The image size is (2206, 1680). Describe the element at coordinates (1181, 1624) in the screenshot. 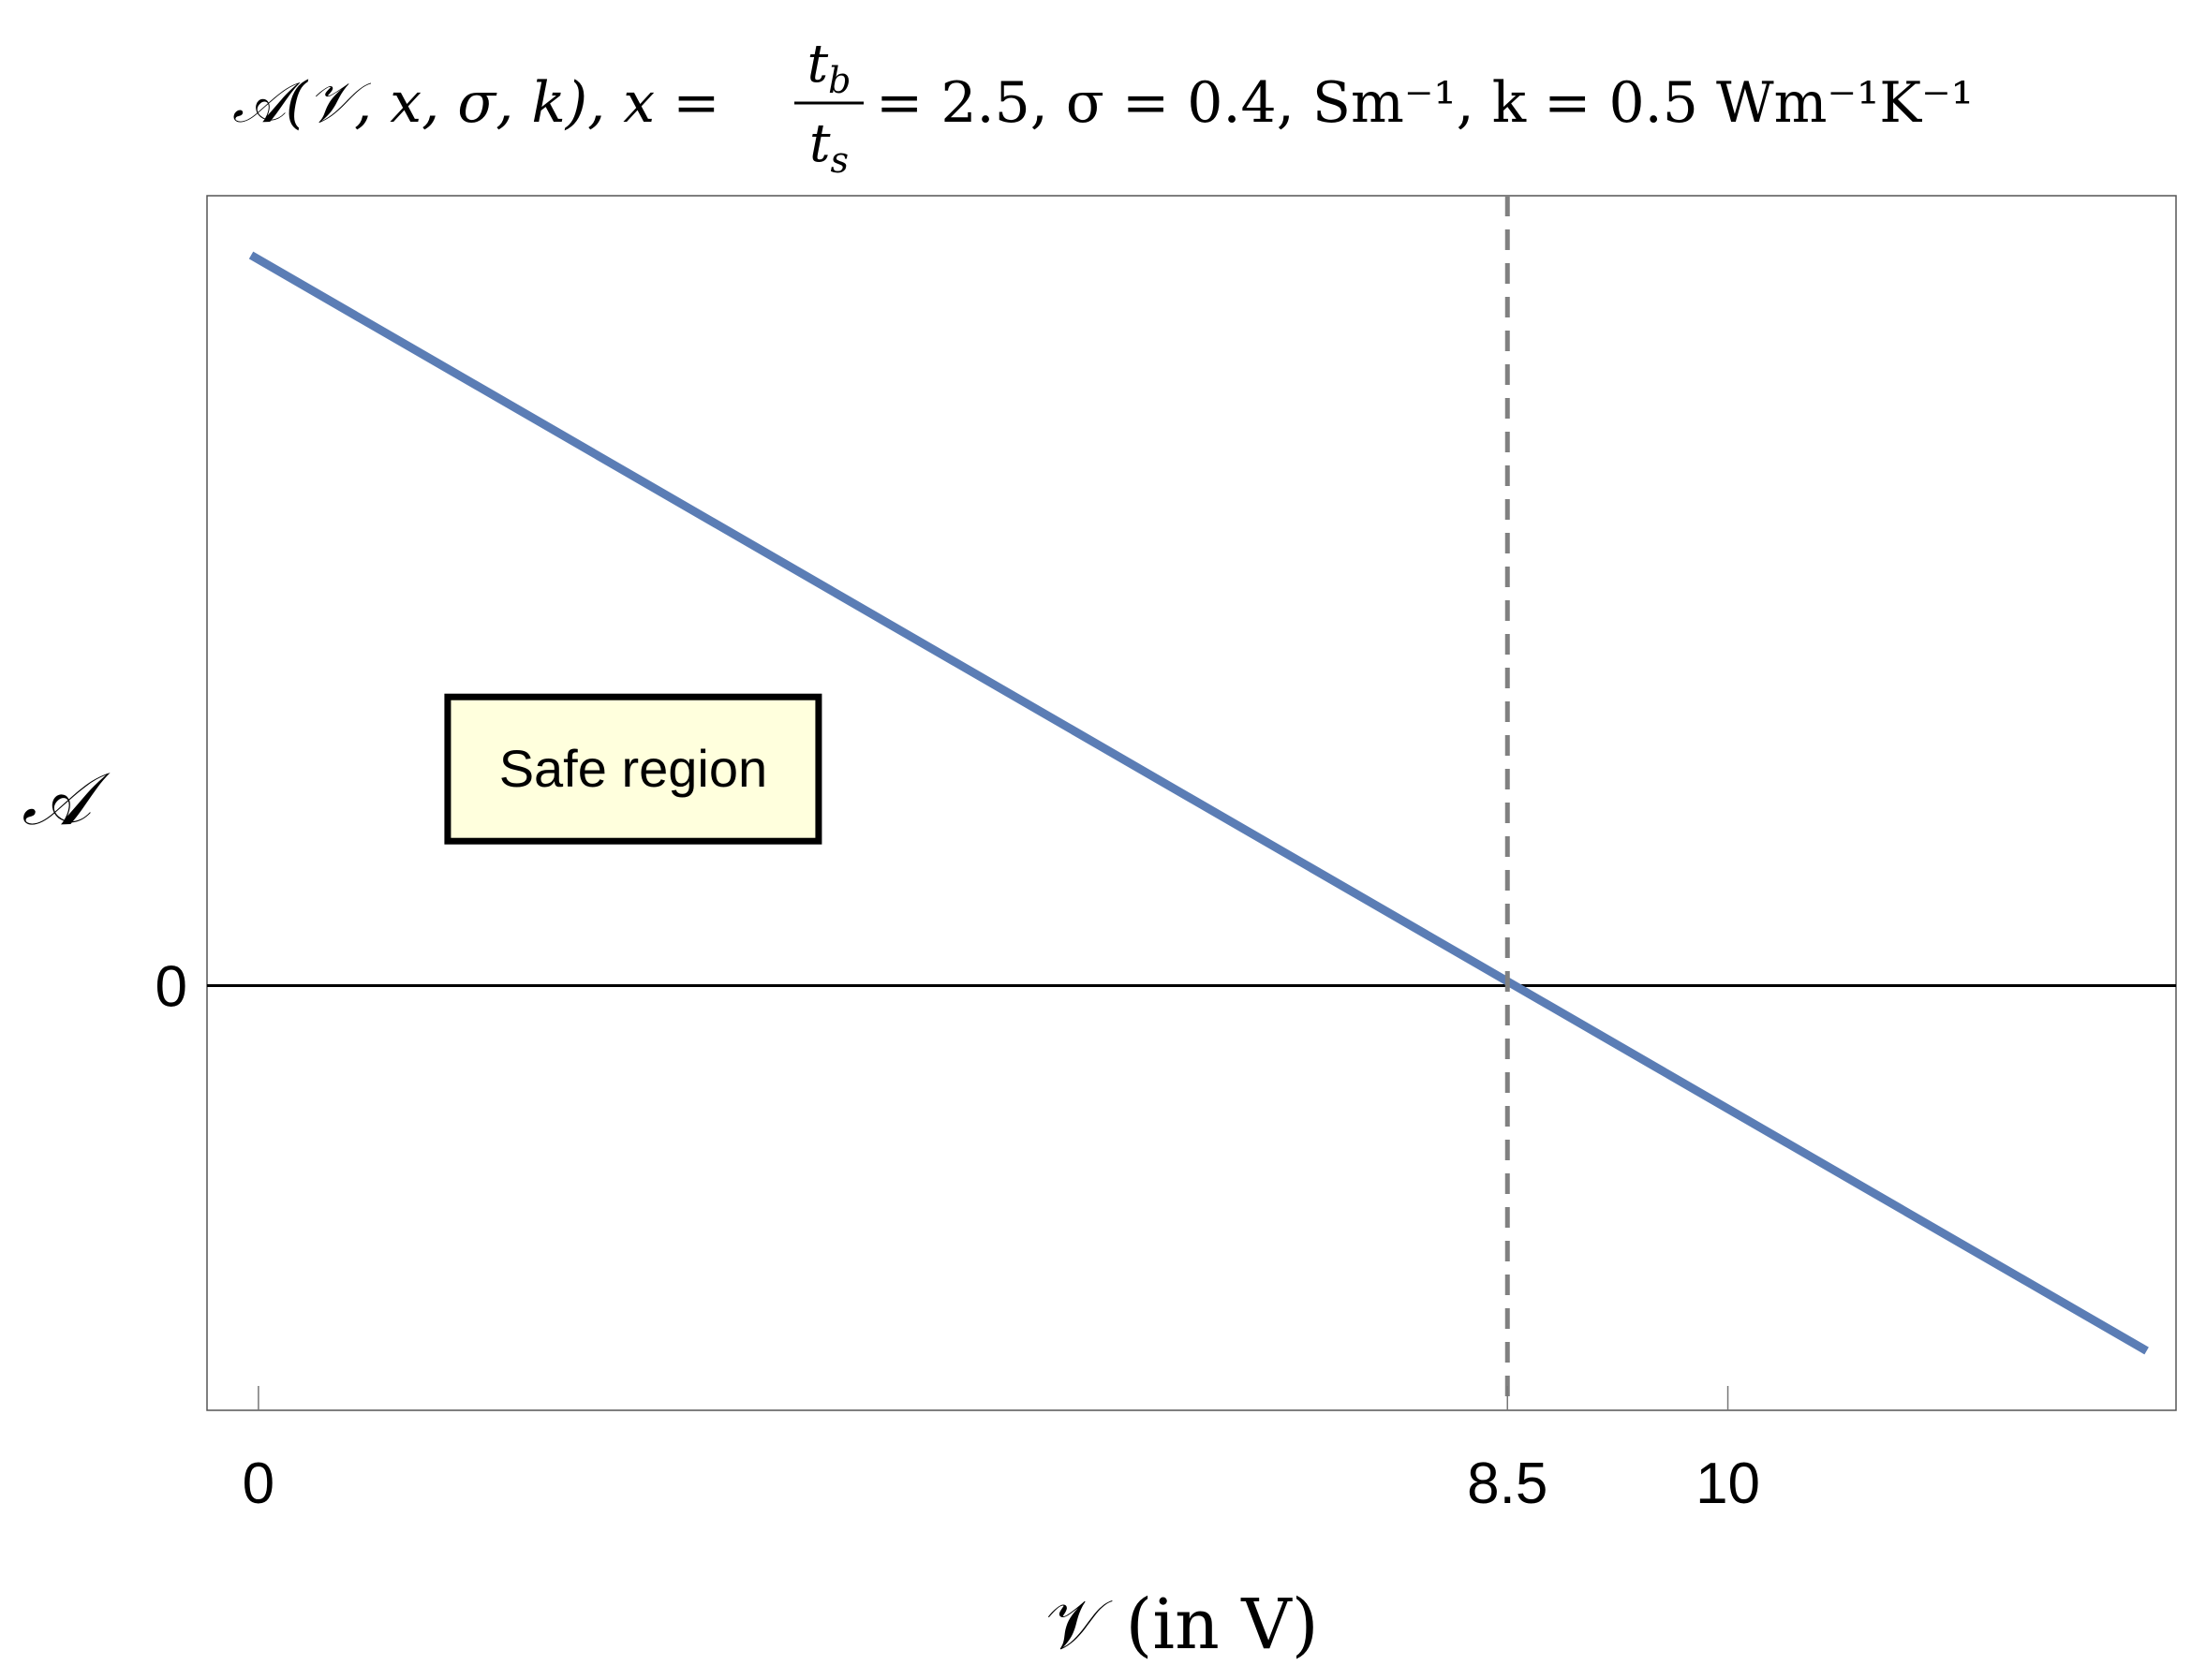

I see `x-axis-label: 𝒱 (in V)` at that location.